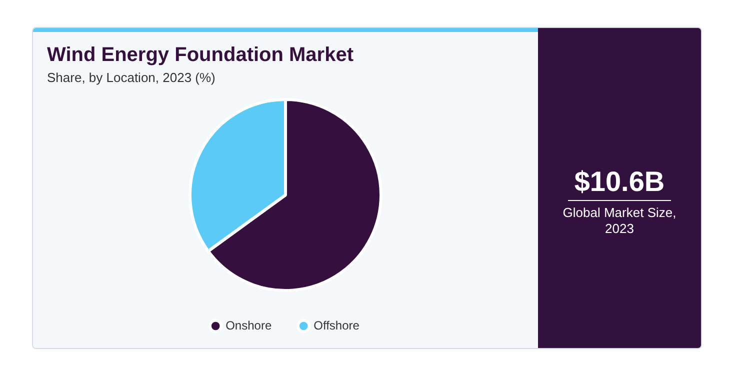 The width and height of the screenshot is (756, 384). I want to click on text: $10.6B, so click(619, 182).